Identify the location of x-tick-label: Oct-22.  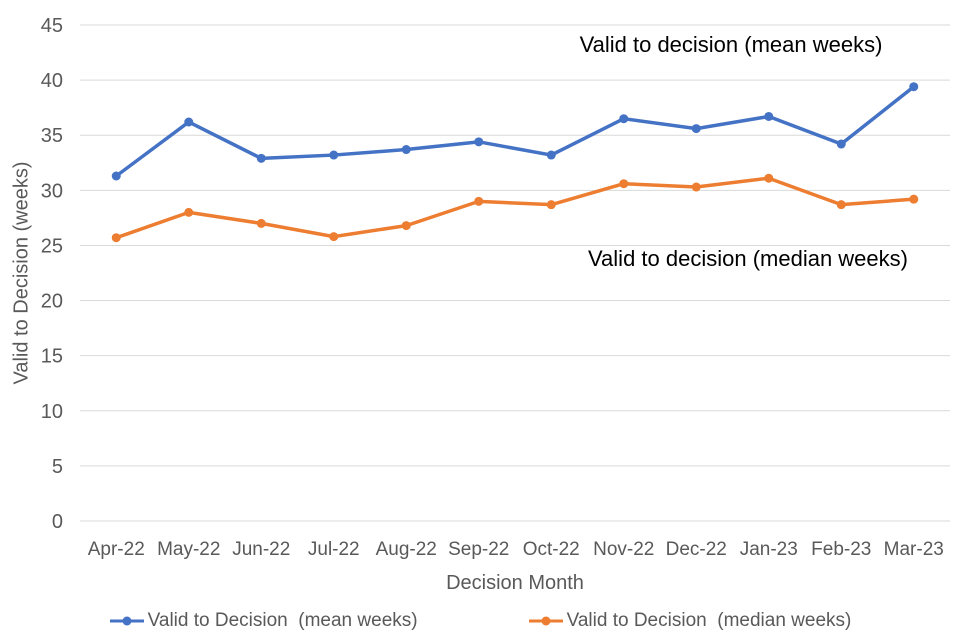
(551, 549).